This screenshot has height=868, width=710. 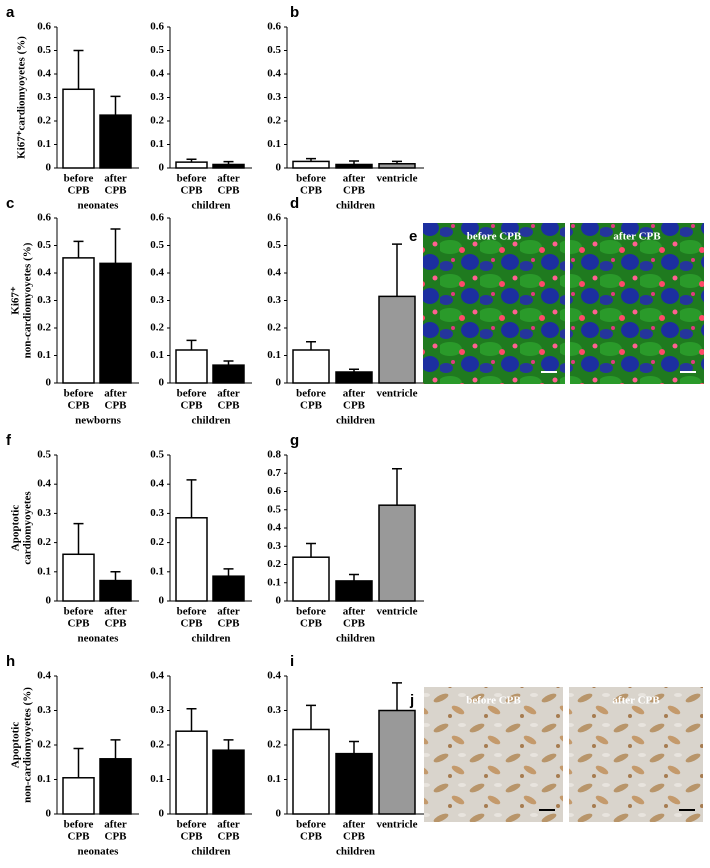 I want to click on panel-label: j, so click(x=411, y=700).